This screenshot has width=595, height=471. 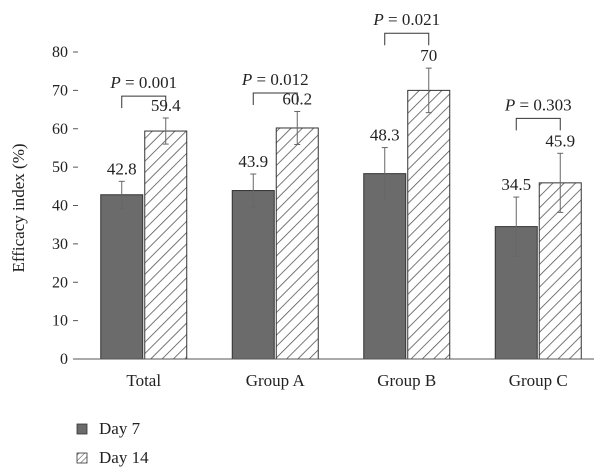 I want to click on category-label: Group A, so click(x=276, y=380).